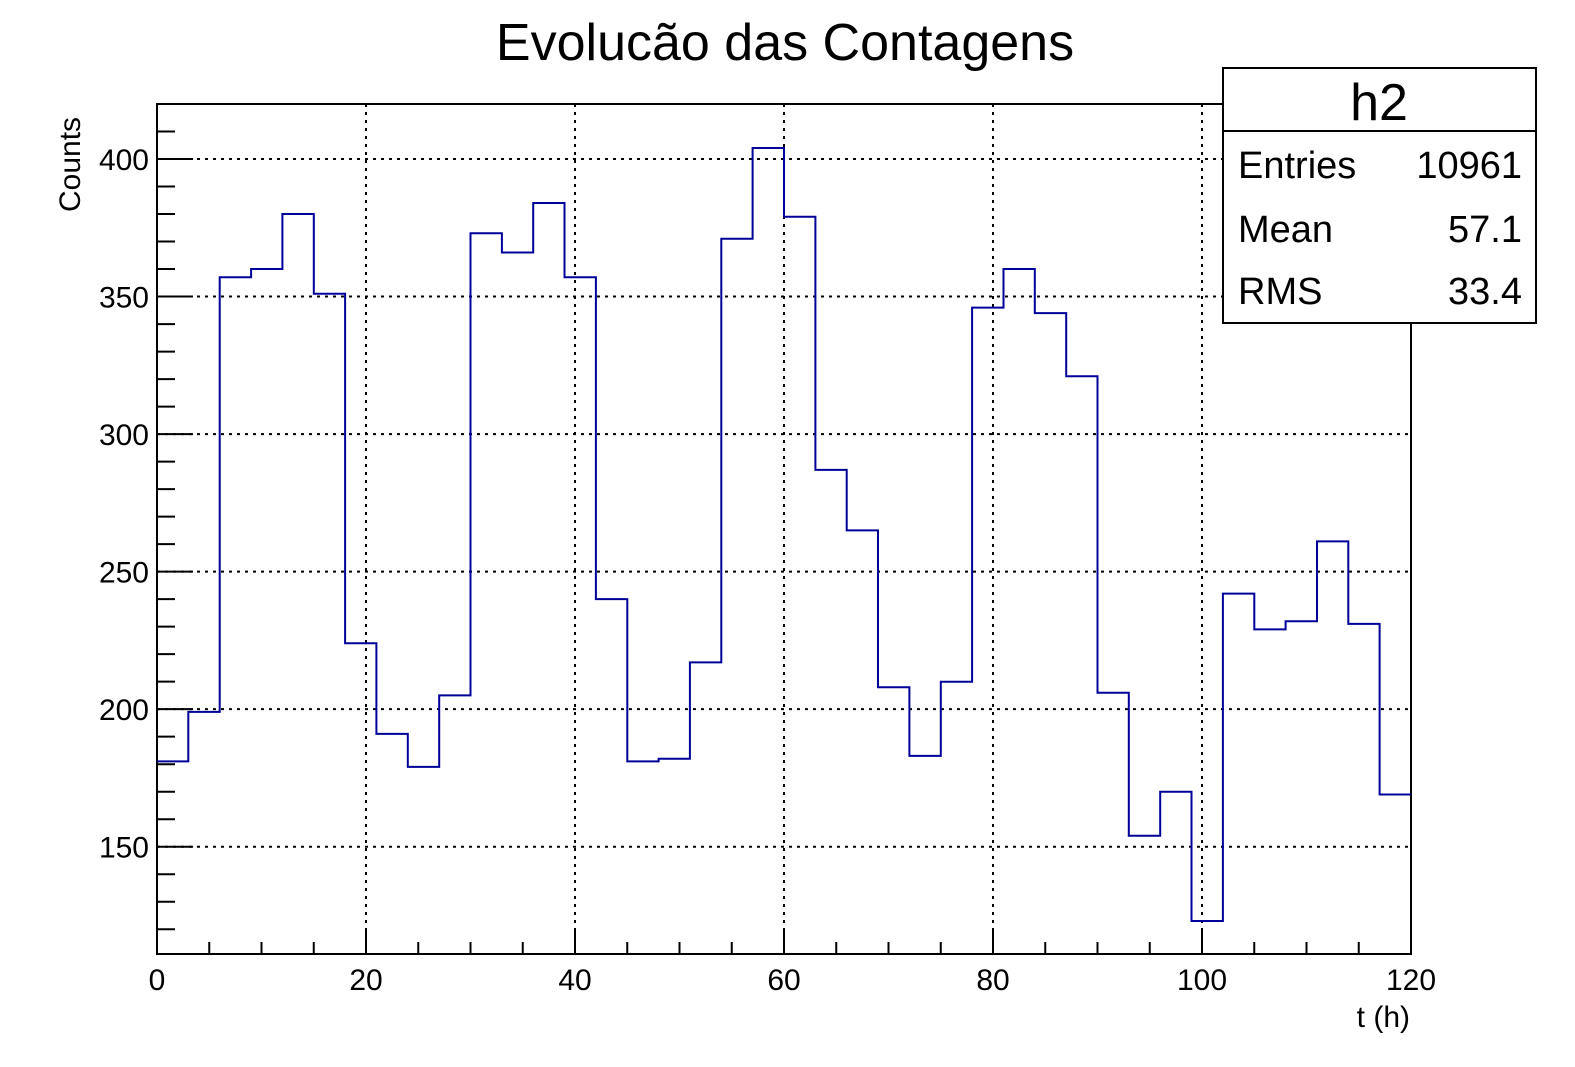  What do you see at coordinates (1379, 103) in the screenshot?
I see `stats-histogram-name: h2` at bounding box center [1379, 103].